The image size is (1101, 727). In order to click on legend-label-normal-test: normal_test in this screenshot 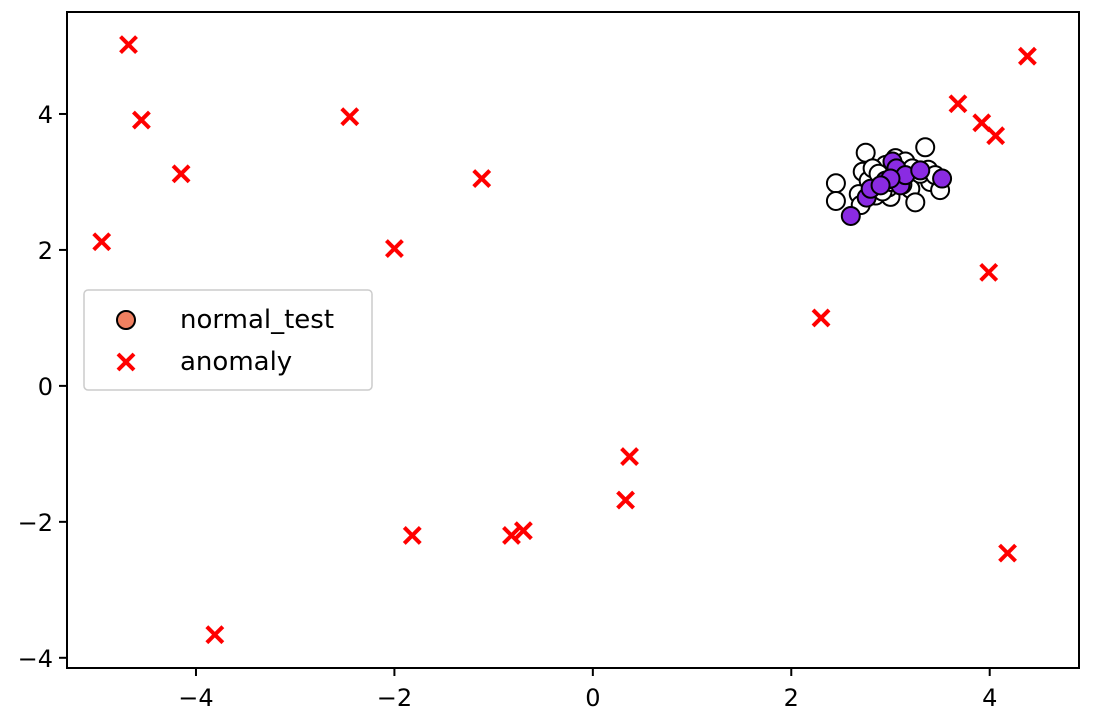, I will do `click(257, 320)`.